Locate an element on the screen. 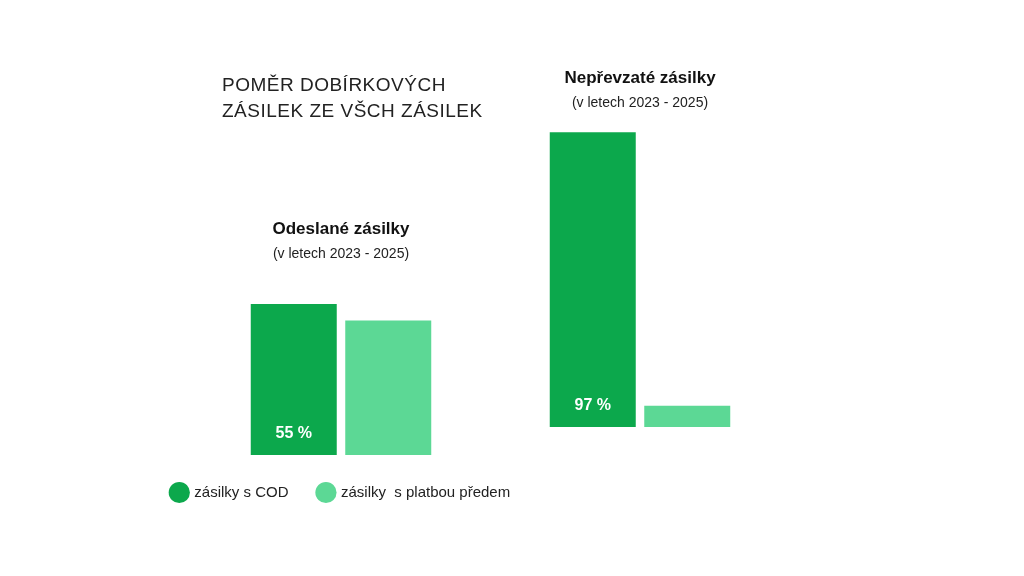 This screenshot has width=1024, height=576. chart-title: Nepřevzaté zásilky is located at coordinates (640, 77).